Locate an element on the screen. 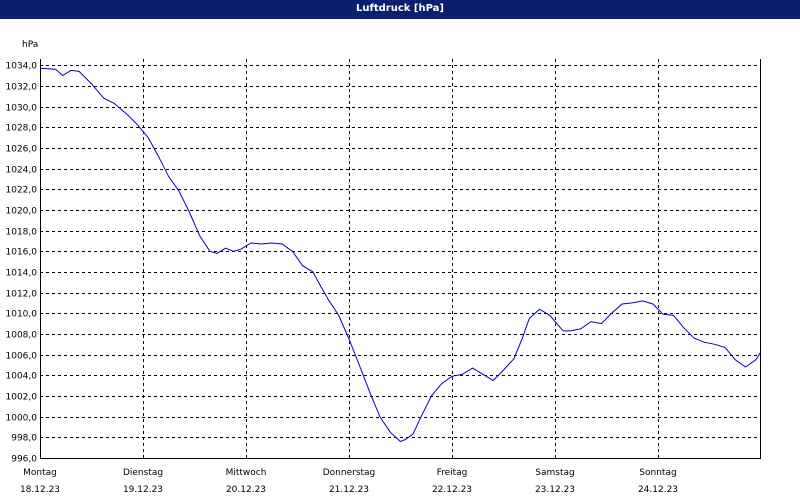  x-tick-day-label: Freitag is located at coordinates (452, 473).